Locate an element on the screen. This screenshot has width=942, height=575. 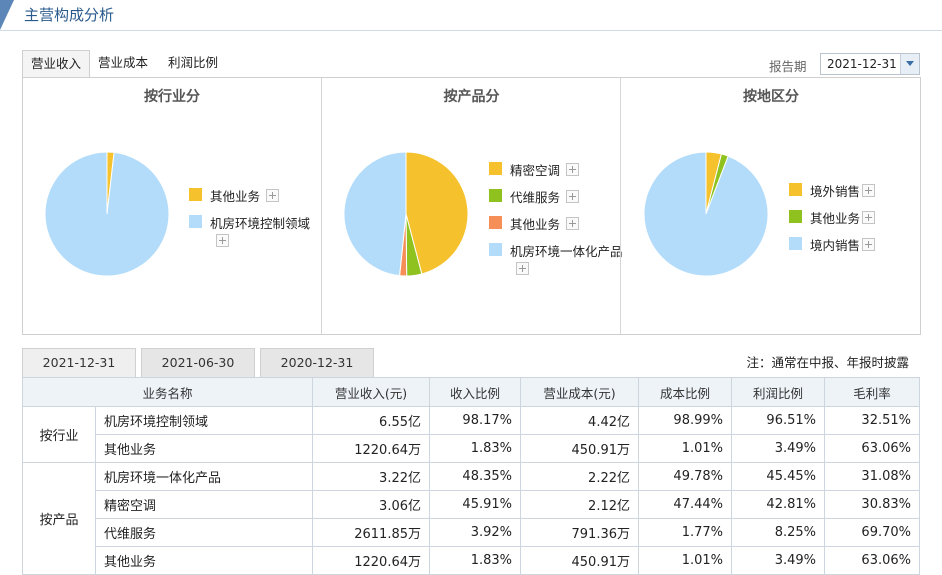
pie-chart-region is located at coordinates (706, 214).